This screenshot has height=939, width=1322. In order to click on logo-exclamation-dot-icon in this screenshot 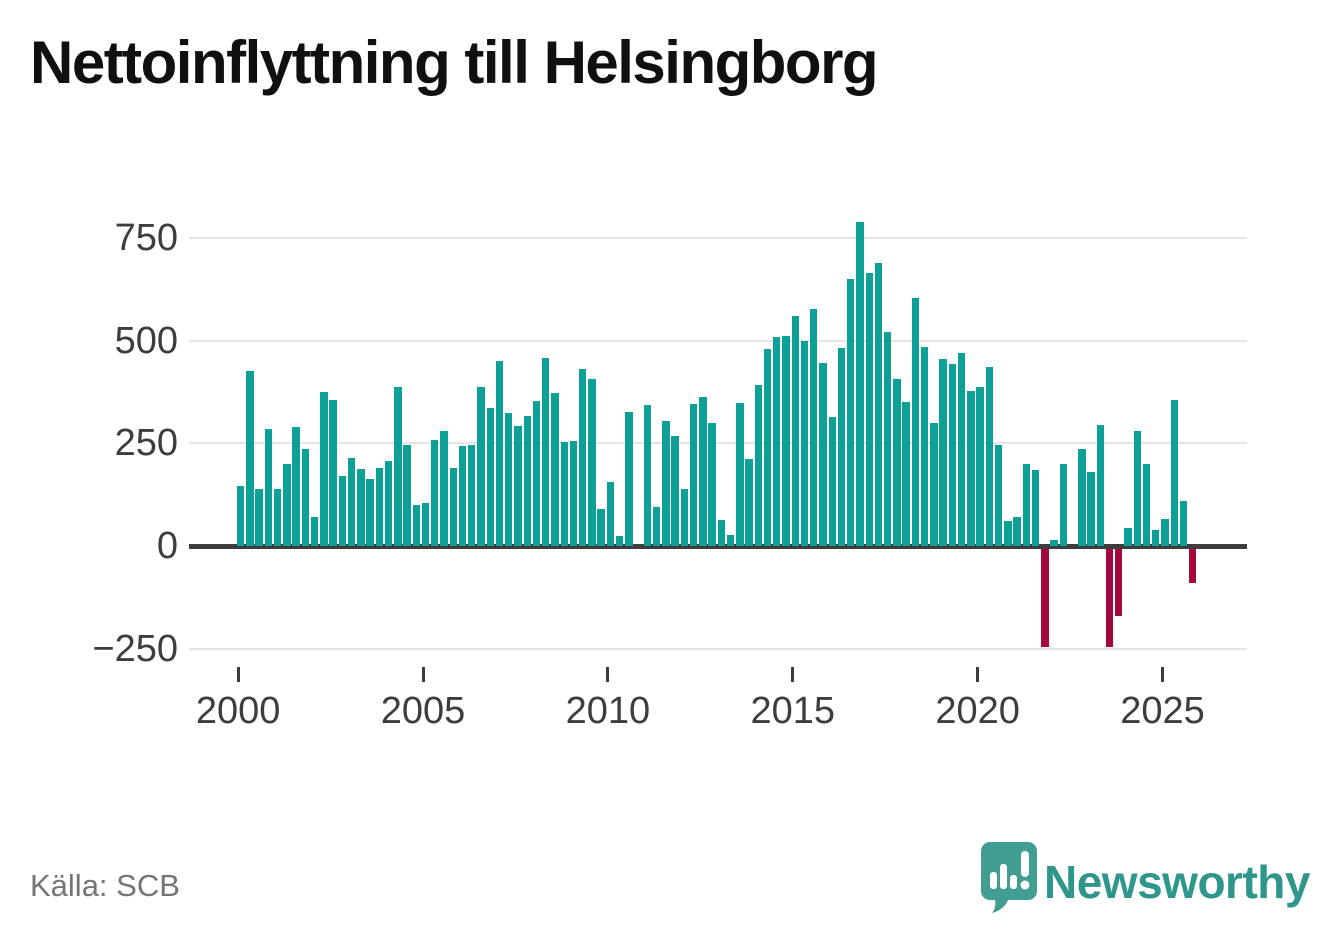, I will do `click(1025, 885)`.